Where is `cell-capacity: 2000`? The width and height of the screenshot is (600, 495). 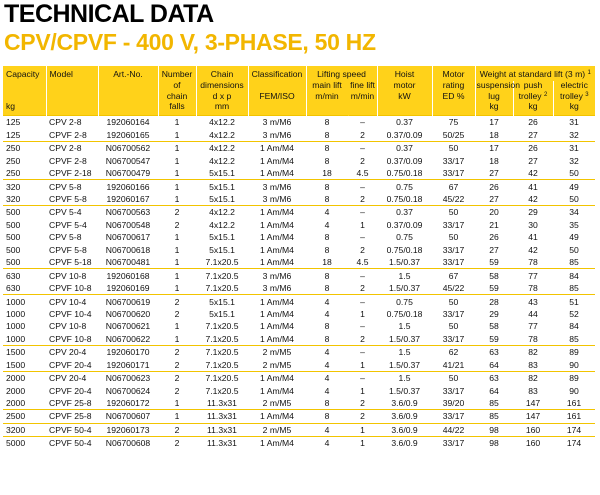 cell-capacity: 2000 is located at coordinates (16, 390).